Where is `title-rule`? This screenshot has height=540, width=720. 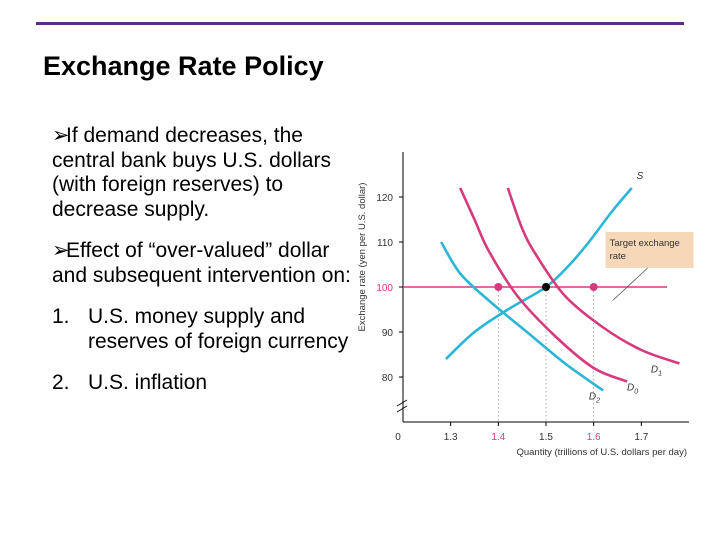 title-rule is located at coordinates (360, 23).